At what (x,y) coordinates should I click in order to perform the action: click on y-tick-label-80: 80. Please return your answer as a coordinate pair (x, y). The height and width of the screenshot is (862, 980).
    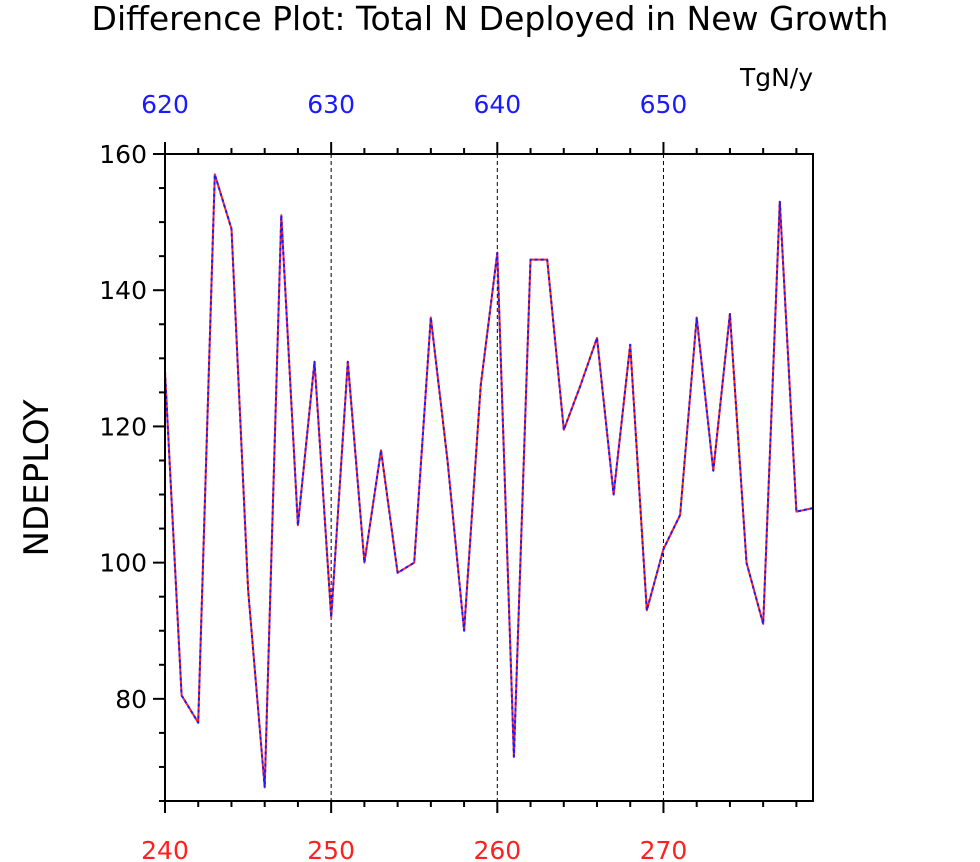
    Looking at the image, I should click on (131, 699).